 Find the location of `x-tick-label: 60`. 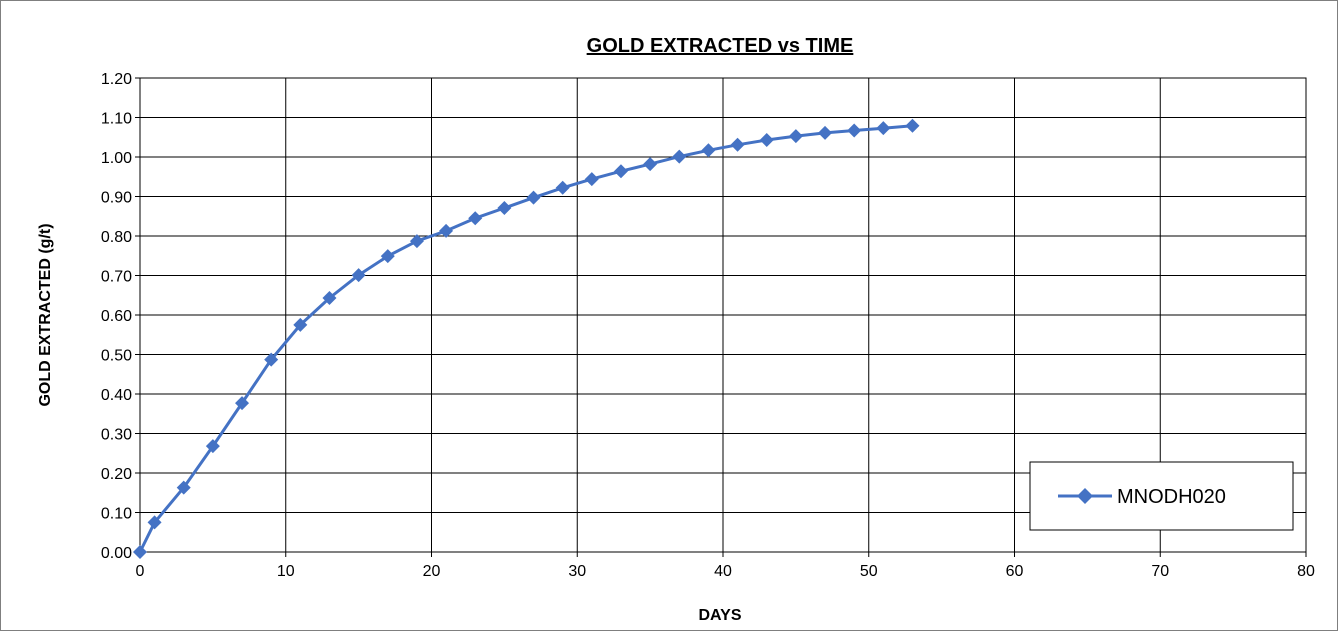

x-tick-label: 60 is located at coordinates (1015, 571).